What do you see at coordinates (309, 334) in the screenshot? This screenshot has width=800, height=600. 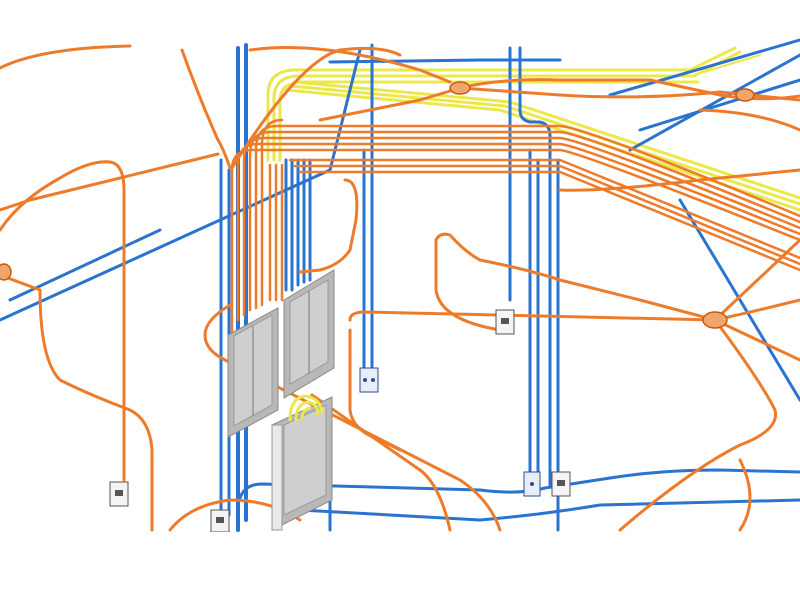 I see `electrical-panel-center` at bounding box center [309, 334].